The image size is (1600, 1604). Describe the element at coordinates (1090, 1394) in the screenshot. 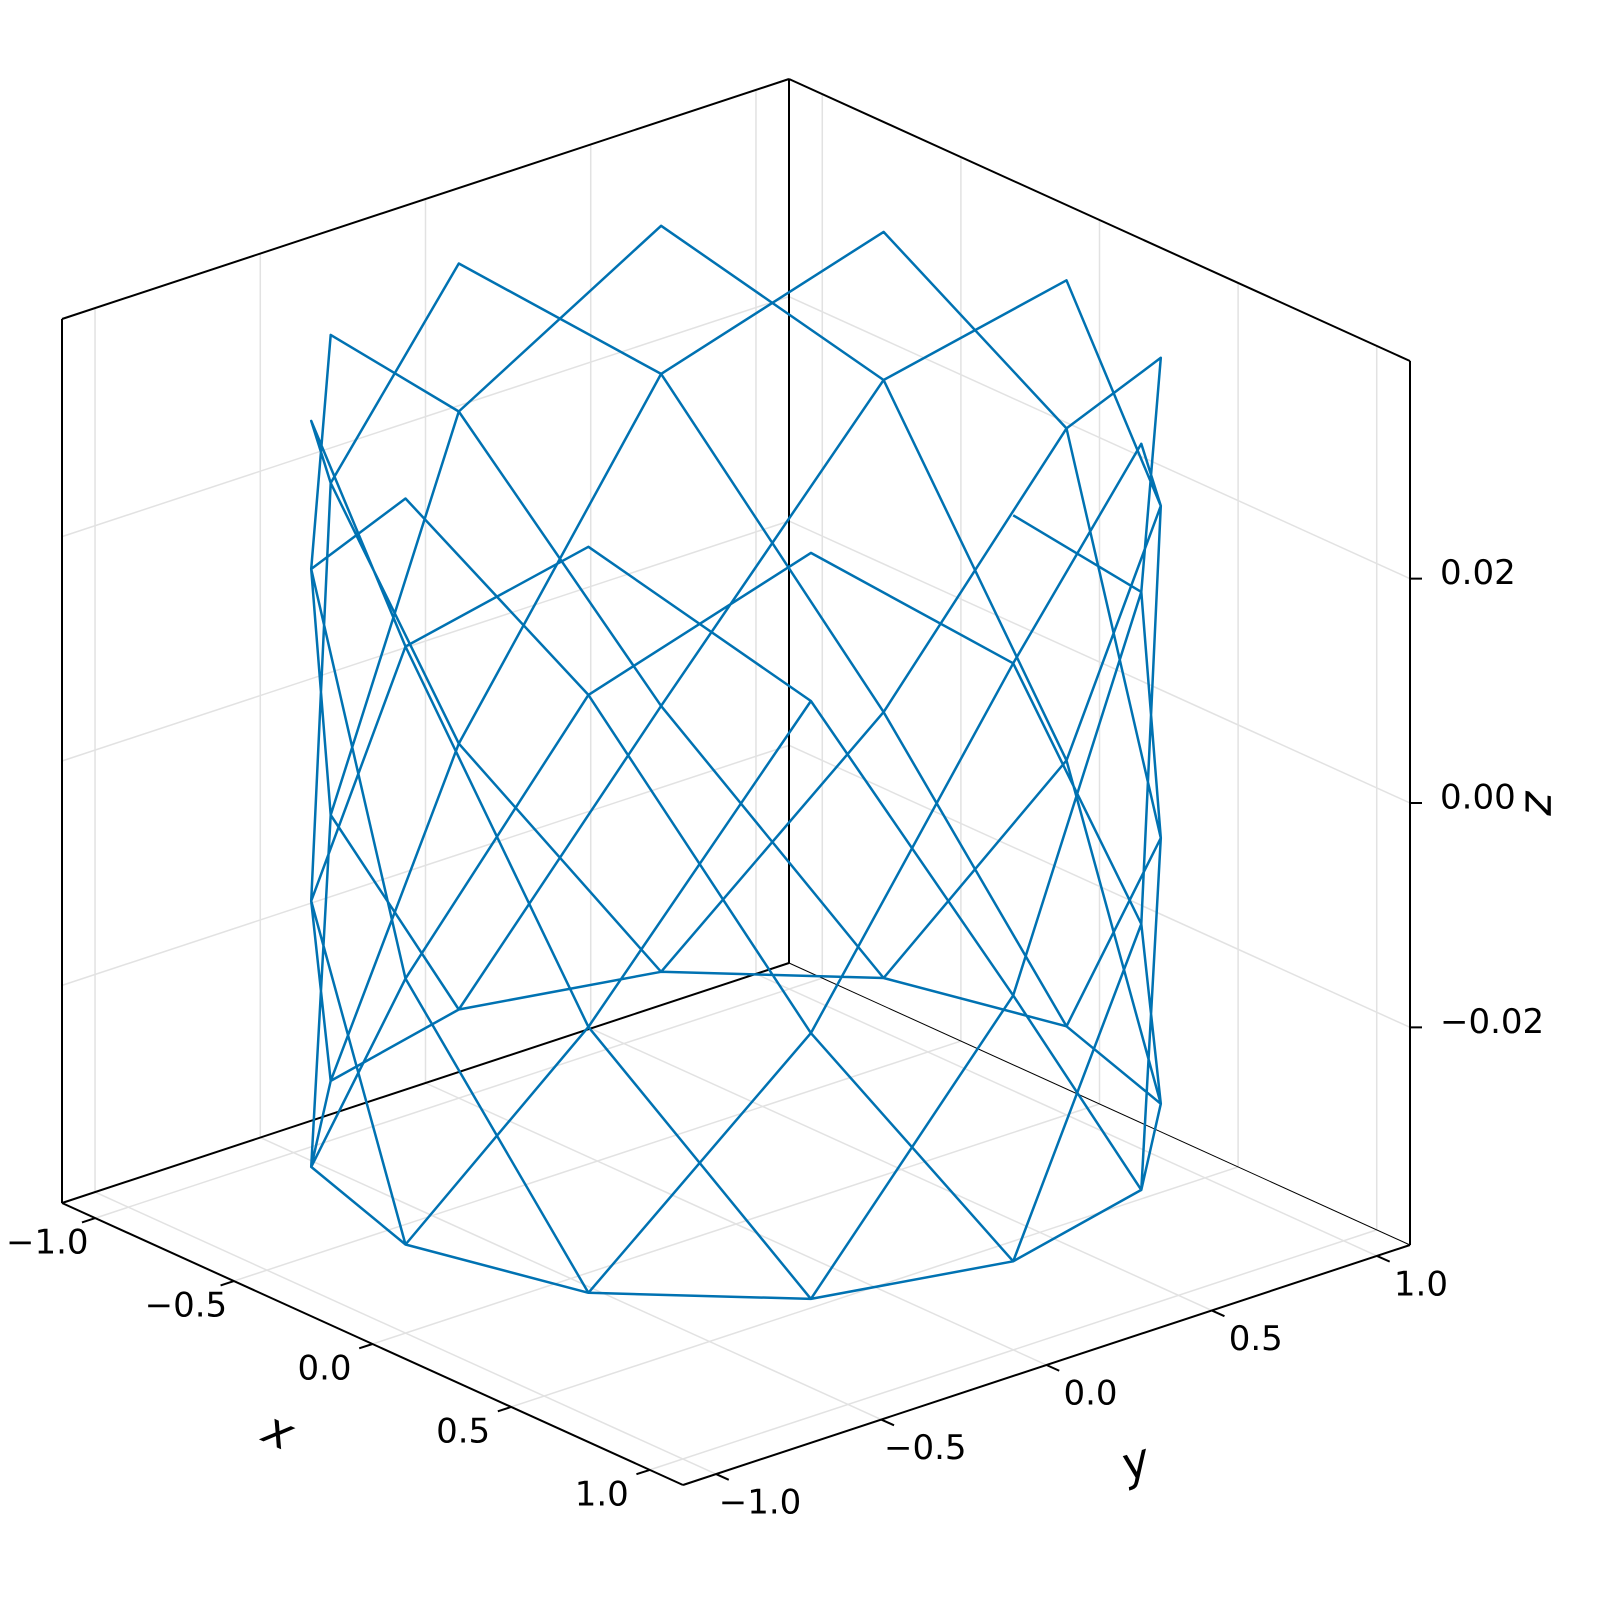

I see `y-tick-label: 0.0` at that location.